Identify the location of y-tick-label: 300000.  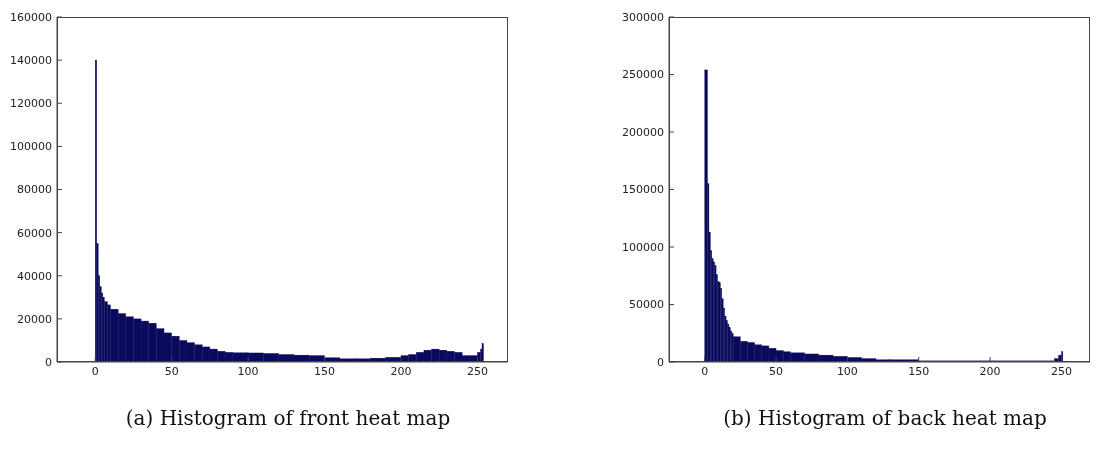
(643, 17).